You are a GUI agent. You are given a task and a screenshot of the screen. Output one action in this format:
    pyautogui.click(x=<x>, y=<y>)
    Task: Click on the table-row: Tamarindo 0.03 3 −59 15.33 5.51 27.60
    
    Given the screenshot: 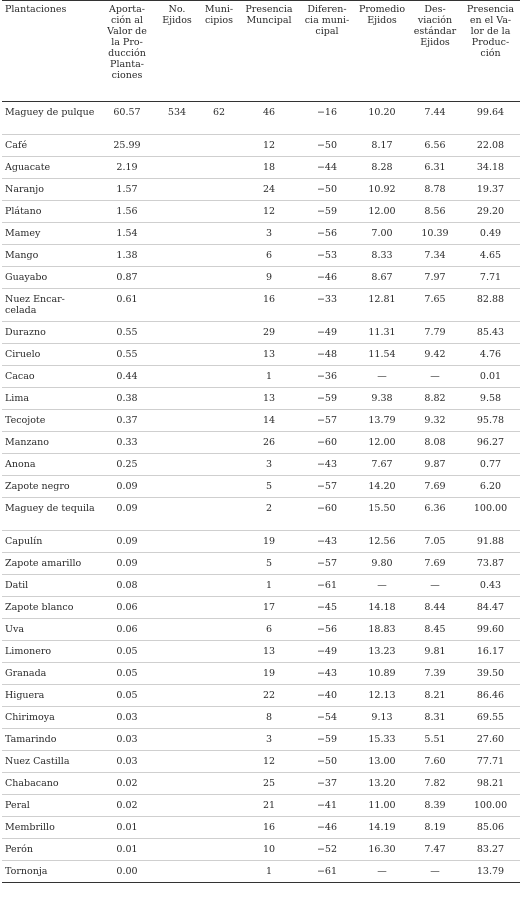 What is the action you would take?
    pyautogui.click(x=261, y=740)
    